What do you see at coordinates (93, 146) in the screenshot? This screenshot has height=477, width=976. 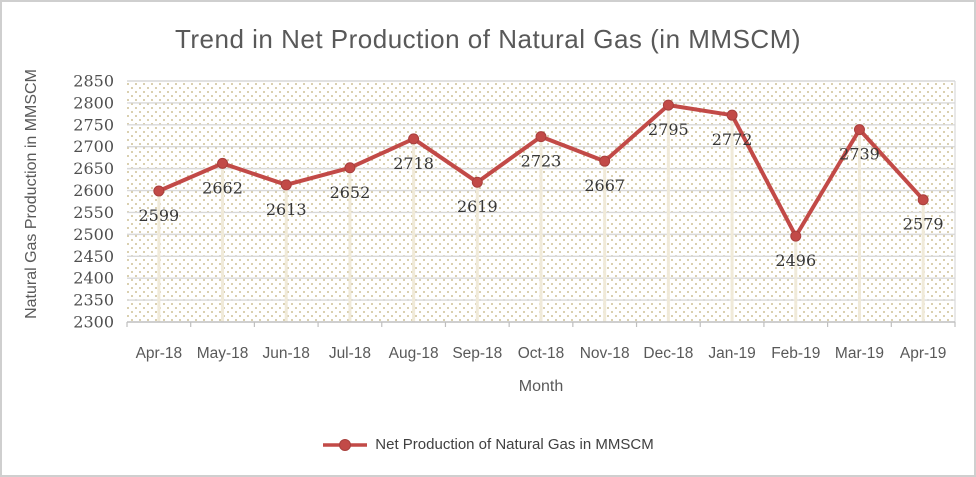 I see `y-tick-label: 2700` at bounding box center [93, 146].